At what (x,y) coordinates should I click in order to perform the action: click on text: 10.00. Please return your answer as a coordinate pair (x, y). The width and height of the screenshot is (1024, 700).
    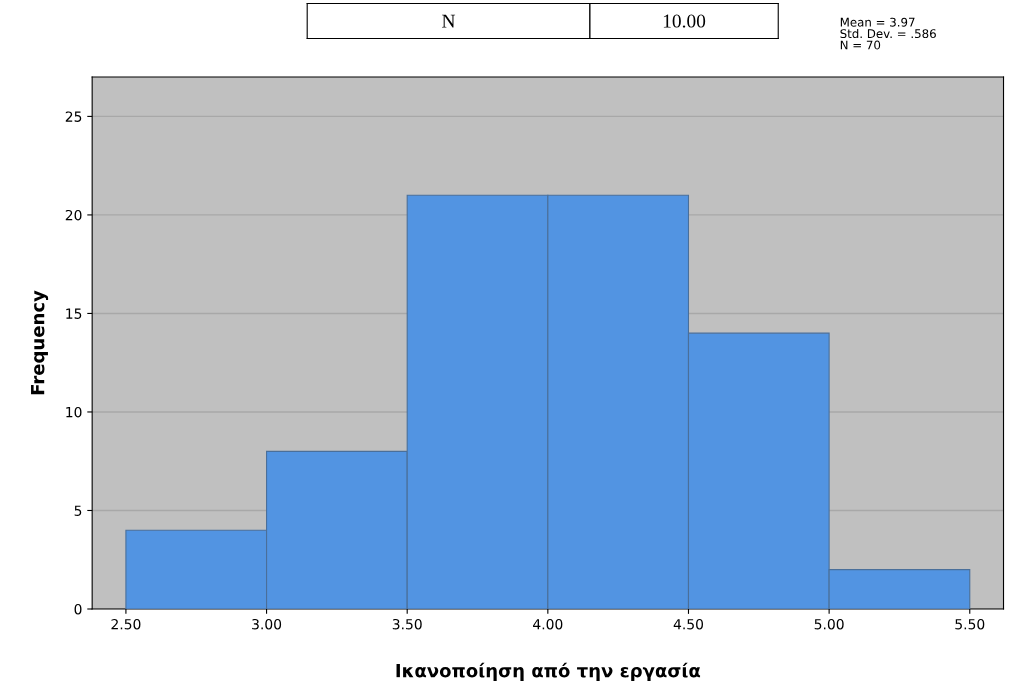
    Looking at the image, I should click on (684, 21).